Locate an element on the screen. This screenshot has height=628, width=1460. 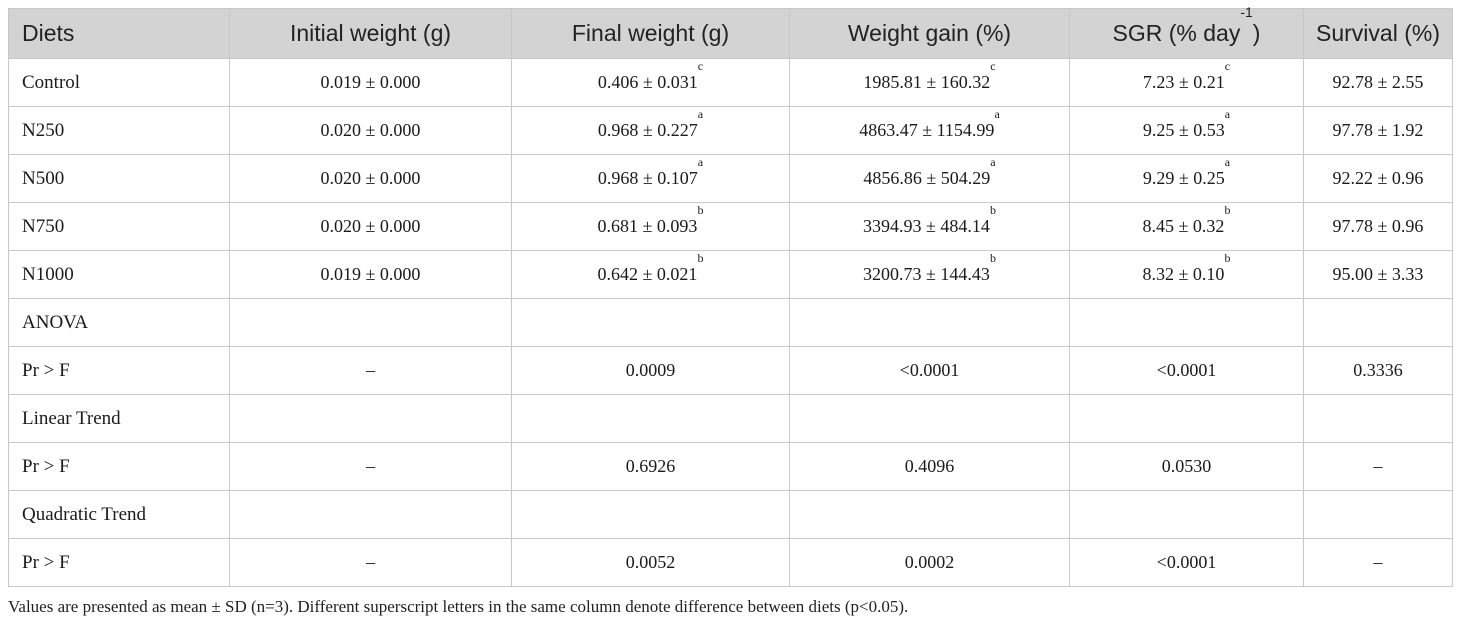
table-cell: 0.681 ± 0.093b is located at coordinates (650, 226).